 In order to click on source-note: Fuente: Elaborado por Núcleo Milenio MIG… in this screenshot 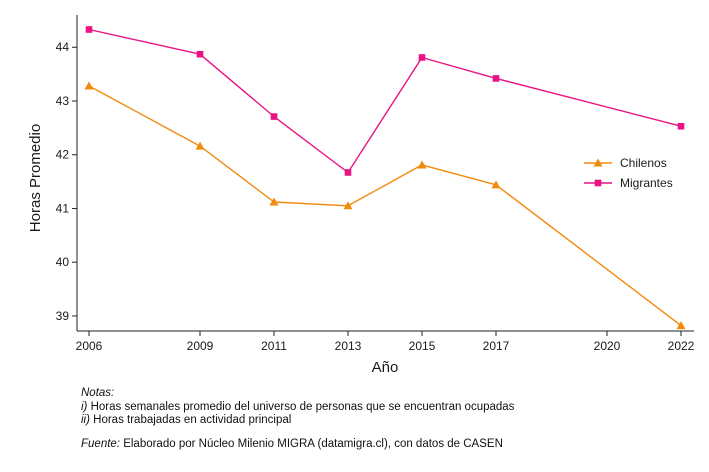, I will do `click(297, 445)`.